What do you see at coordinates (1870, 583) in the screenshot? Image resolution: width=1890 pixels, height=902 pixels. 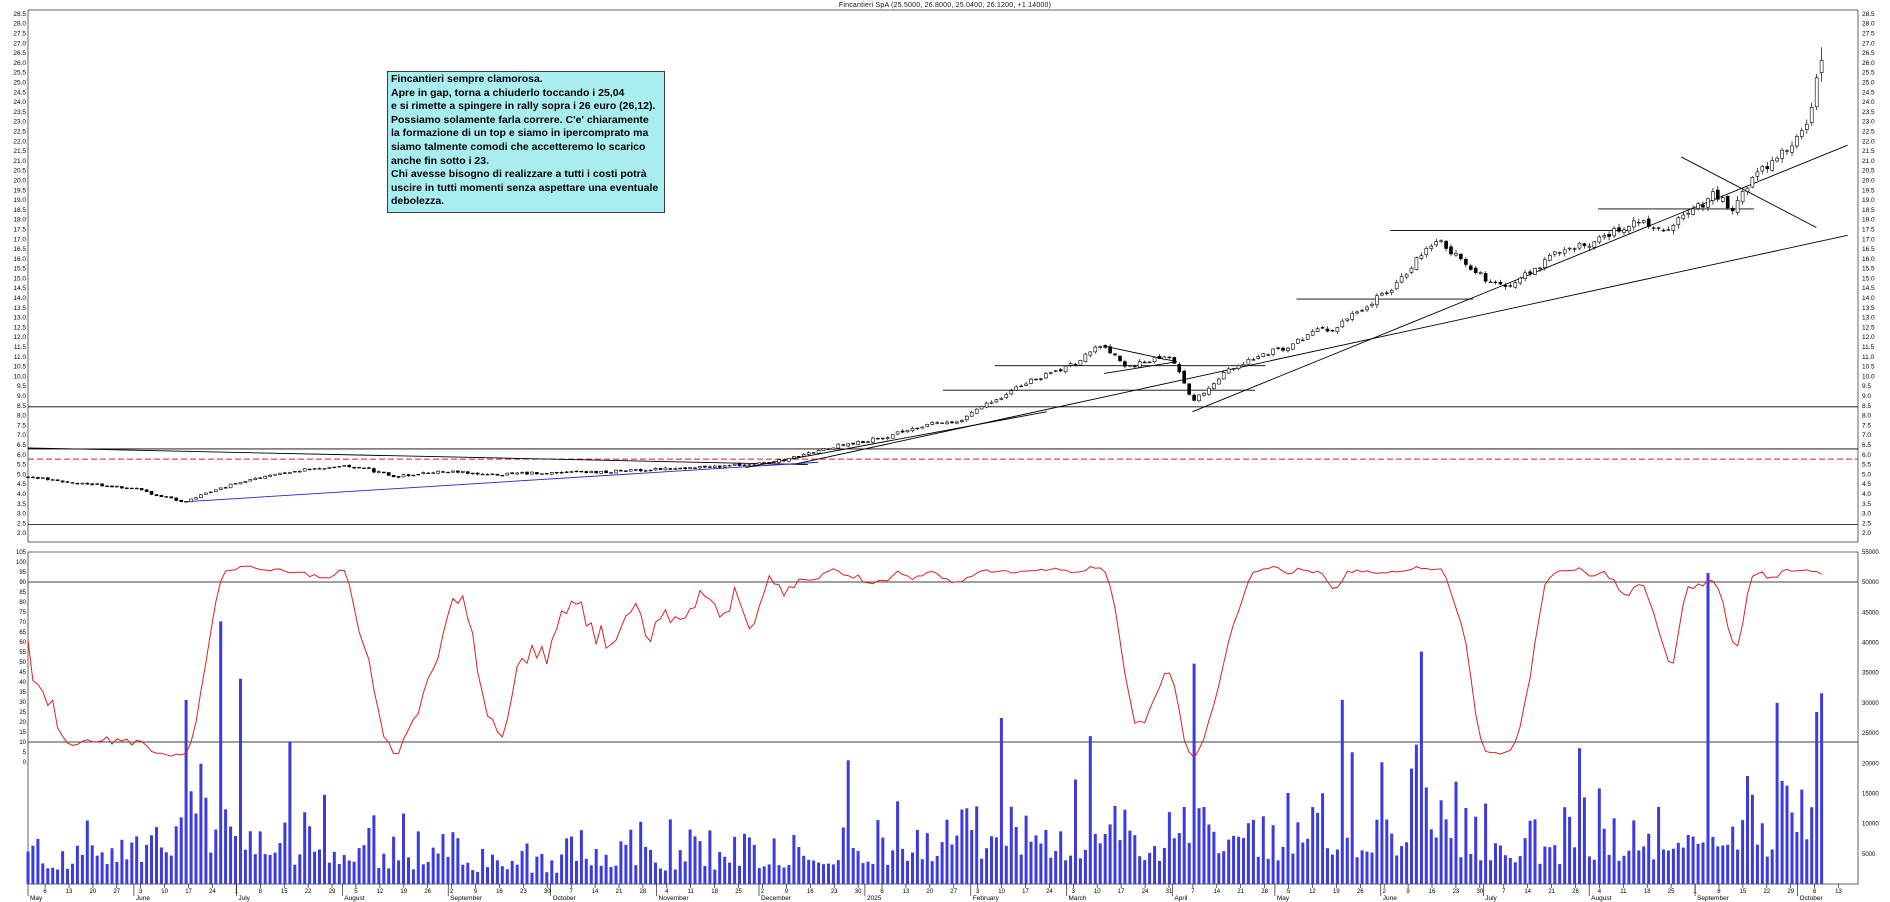 I see `volume-axis-label: 50000` at bounding box center [1870, 583].